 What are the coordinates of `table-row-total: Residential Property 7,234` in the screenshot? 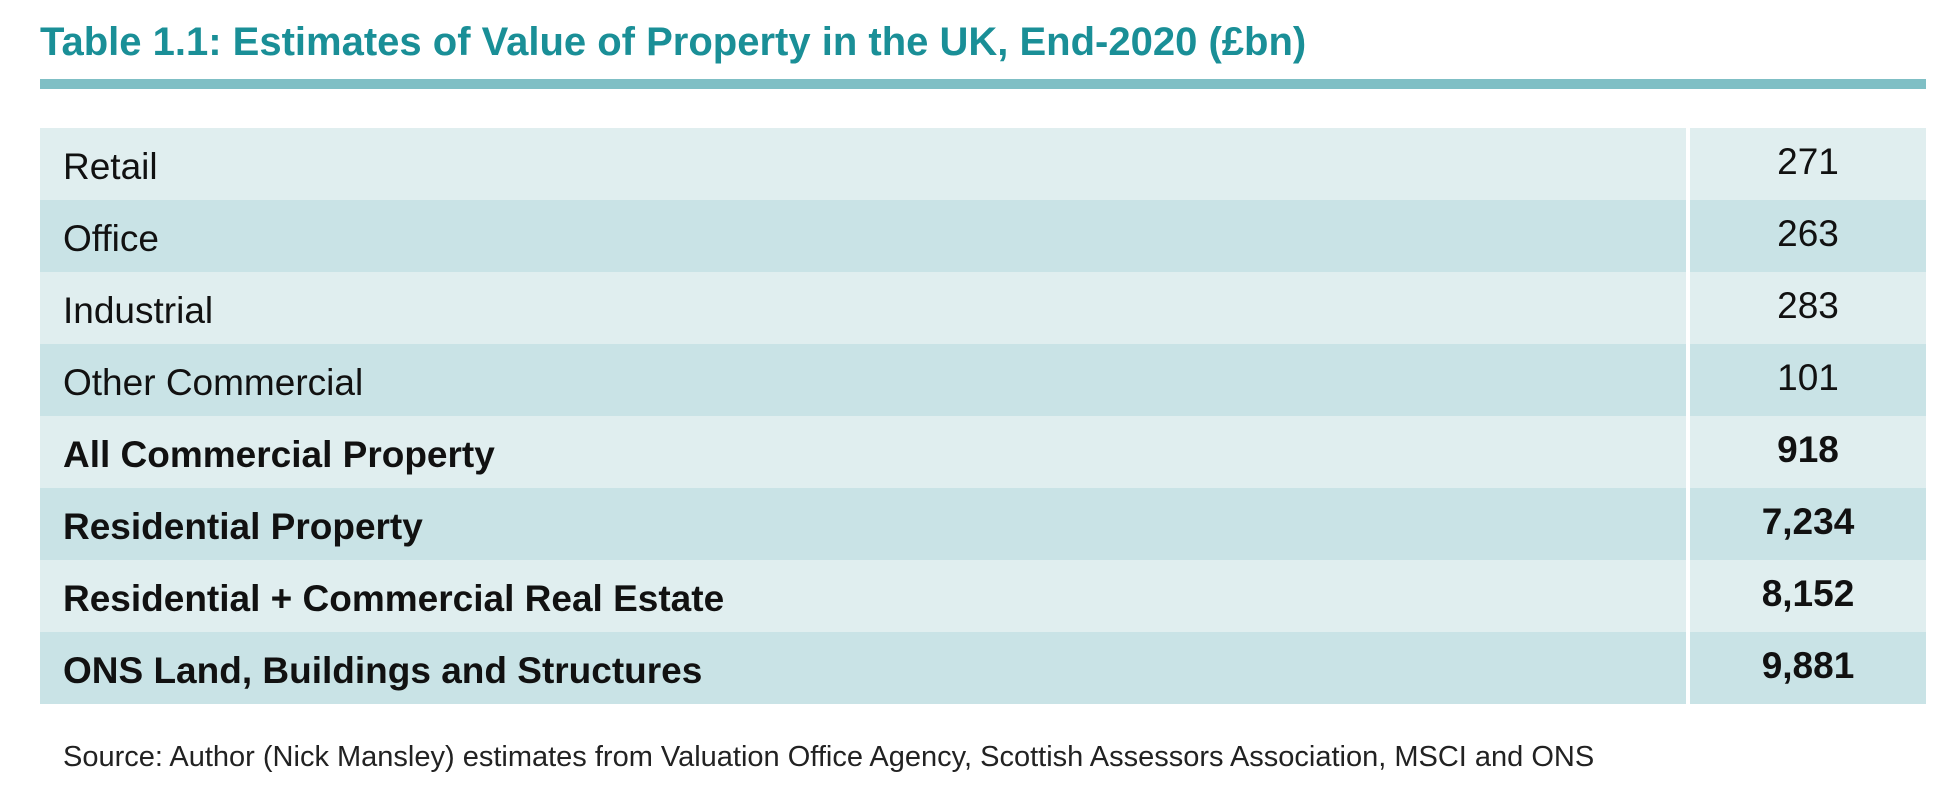 It's located at (983, 524).